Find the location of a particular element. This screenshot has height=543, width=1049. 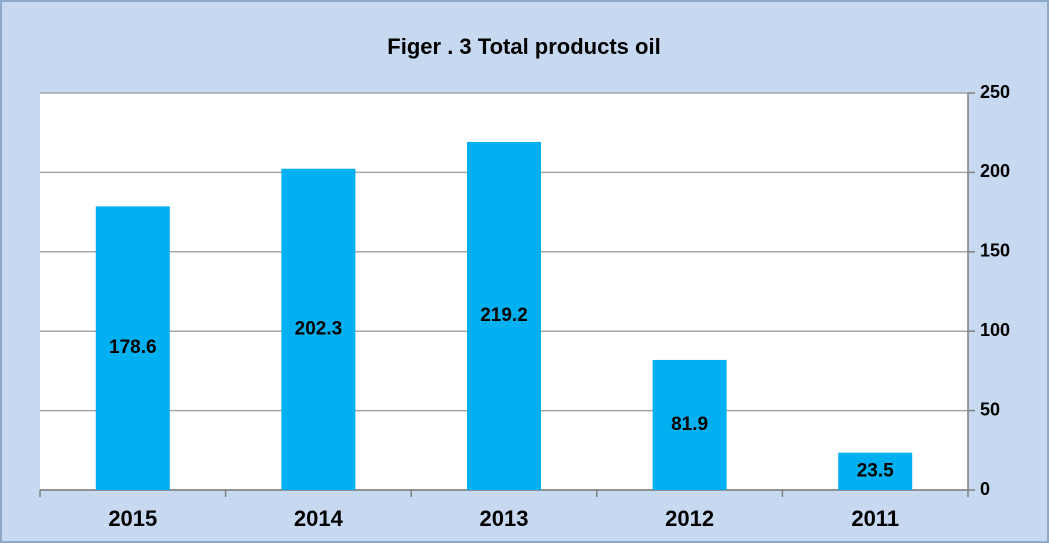

x-tick-label: 2013 is located at coordinates (504, 518).